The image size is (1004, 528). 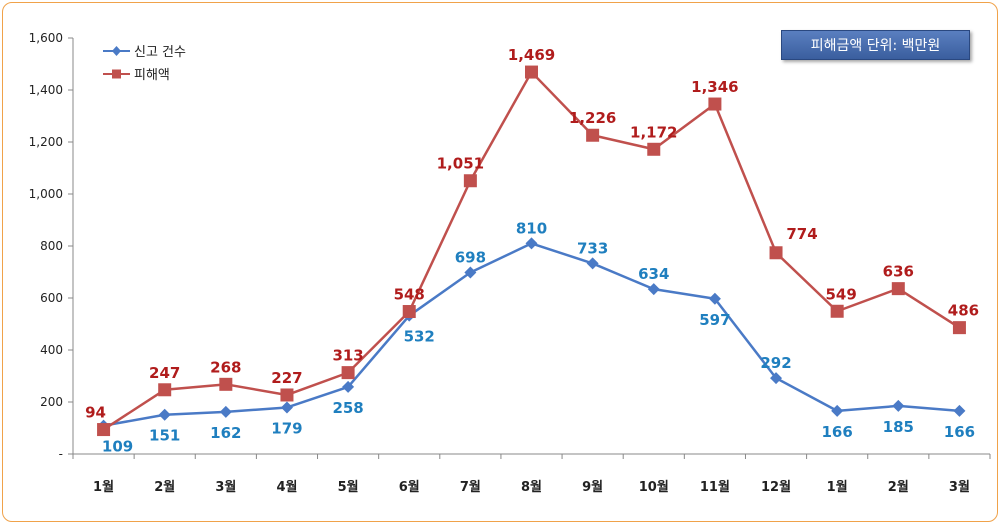 I want to click on y-tick-label: 1,200, so click(x=46, y=142).